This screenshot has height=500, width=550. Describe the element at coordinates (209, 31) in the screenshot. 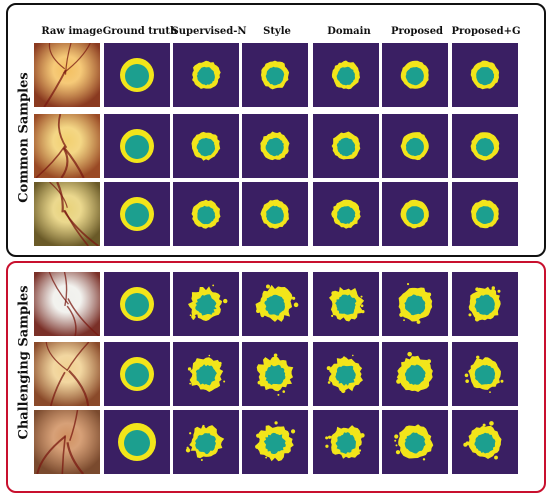

I see `header-supervised-n: Supervised-N` at that location.